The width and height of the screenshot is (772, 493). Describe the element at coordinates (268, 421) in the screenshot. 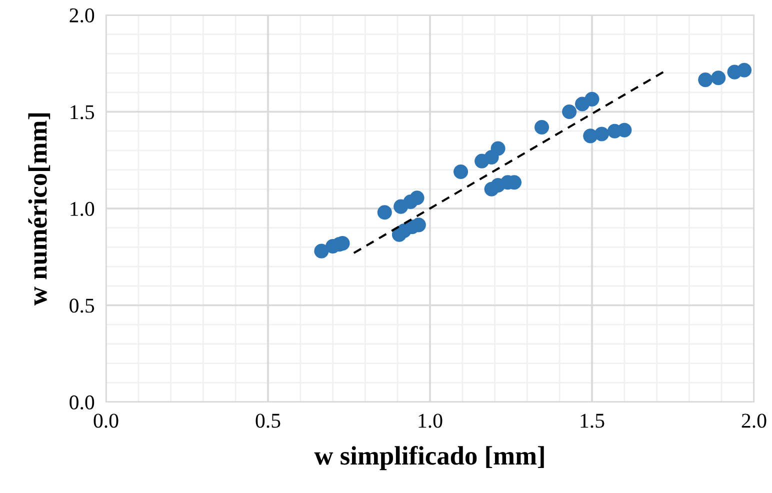

I see `x-tick-label: 0.5` at that location.